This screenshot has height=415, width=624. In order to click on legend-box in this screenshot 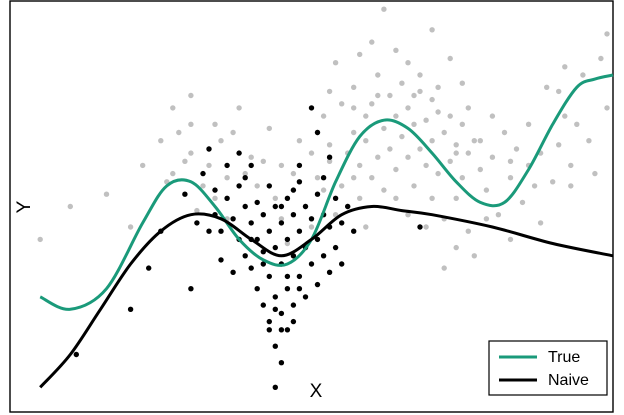, I will do `click(548, 368)`.